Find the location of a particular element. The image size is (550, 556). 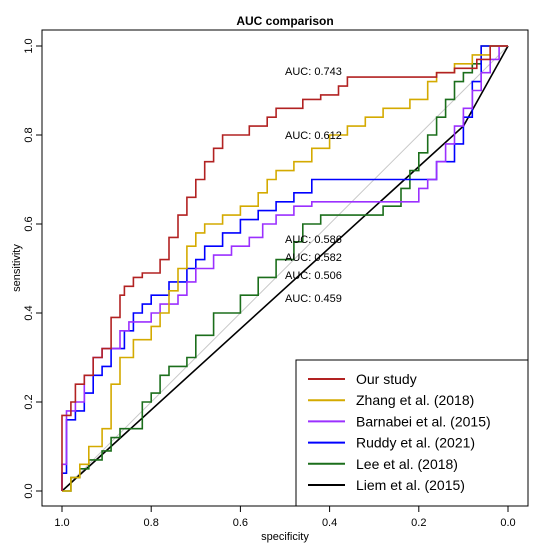

x-tick-label: 0.4 is located at coordinates (329, 523).